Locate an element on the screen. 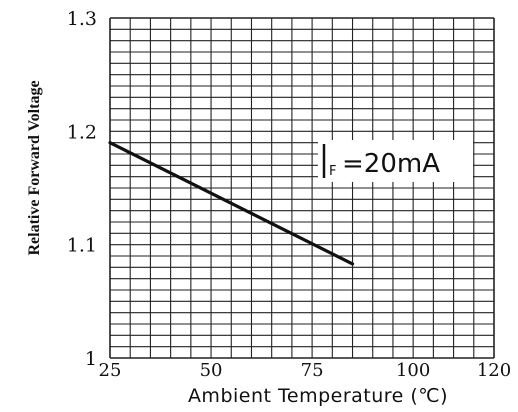 The width and height of the screenshot is (518, 412). x-tick-label: 100 is located at coordinates (413, 370).